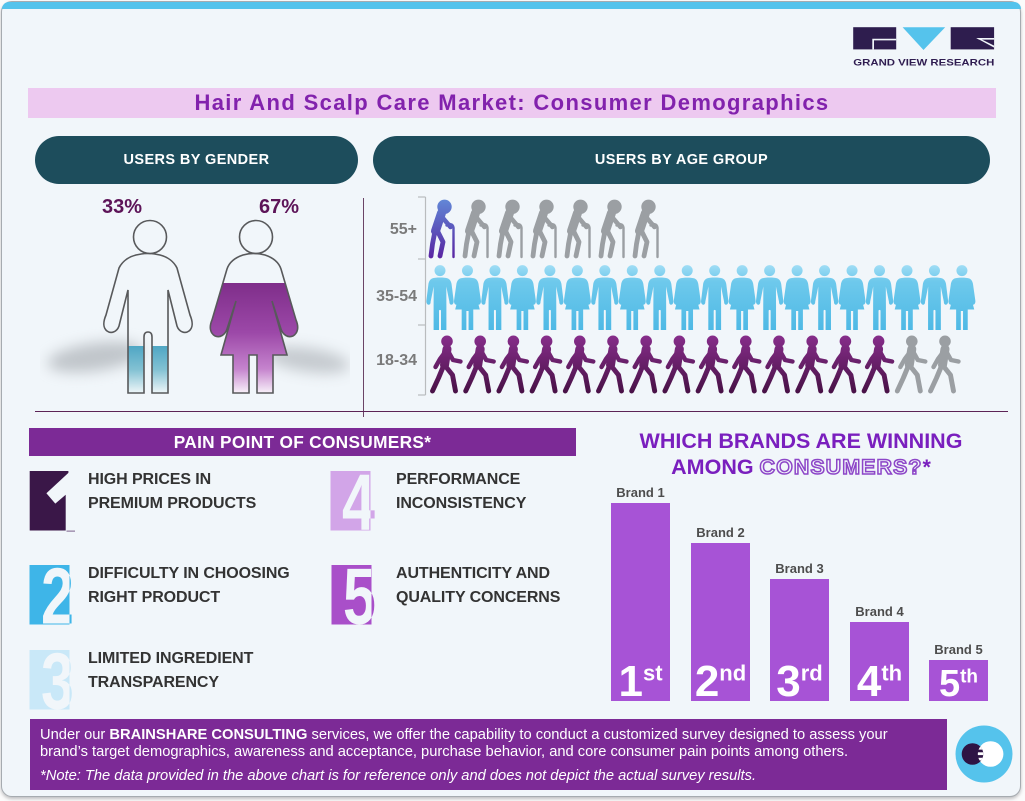  Describe the element at coordinates (358, 503) in the screenshot. I see `svg-text: 4` at that location.